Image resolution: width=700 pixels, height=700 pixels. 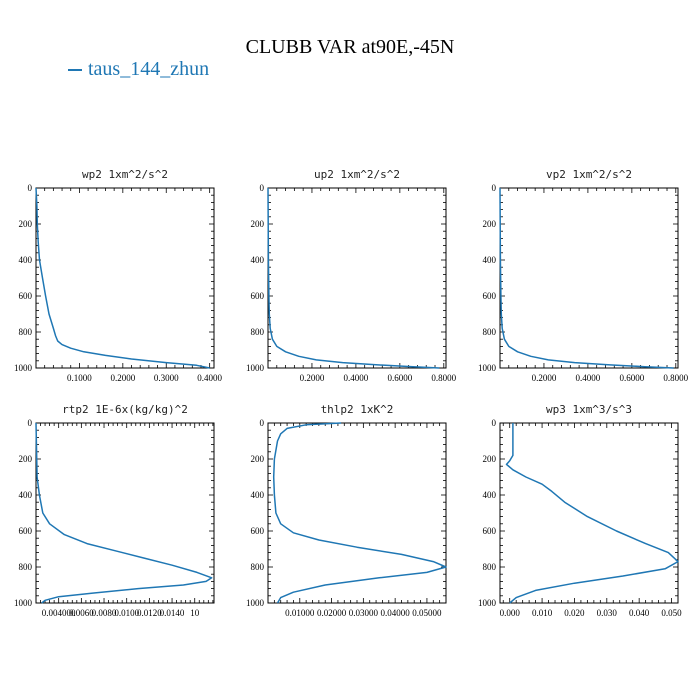 I want to click on legend-label: taus_144_zhun, so click(x=149, y=69).